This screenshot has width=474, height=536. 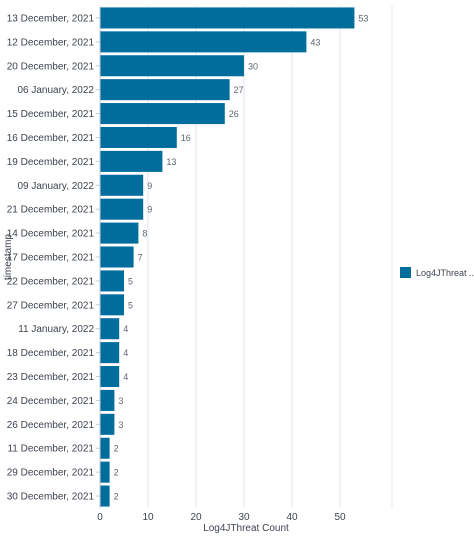 I want to click on data-label: 26, so click(x=234, y=114).